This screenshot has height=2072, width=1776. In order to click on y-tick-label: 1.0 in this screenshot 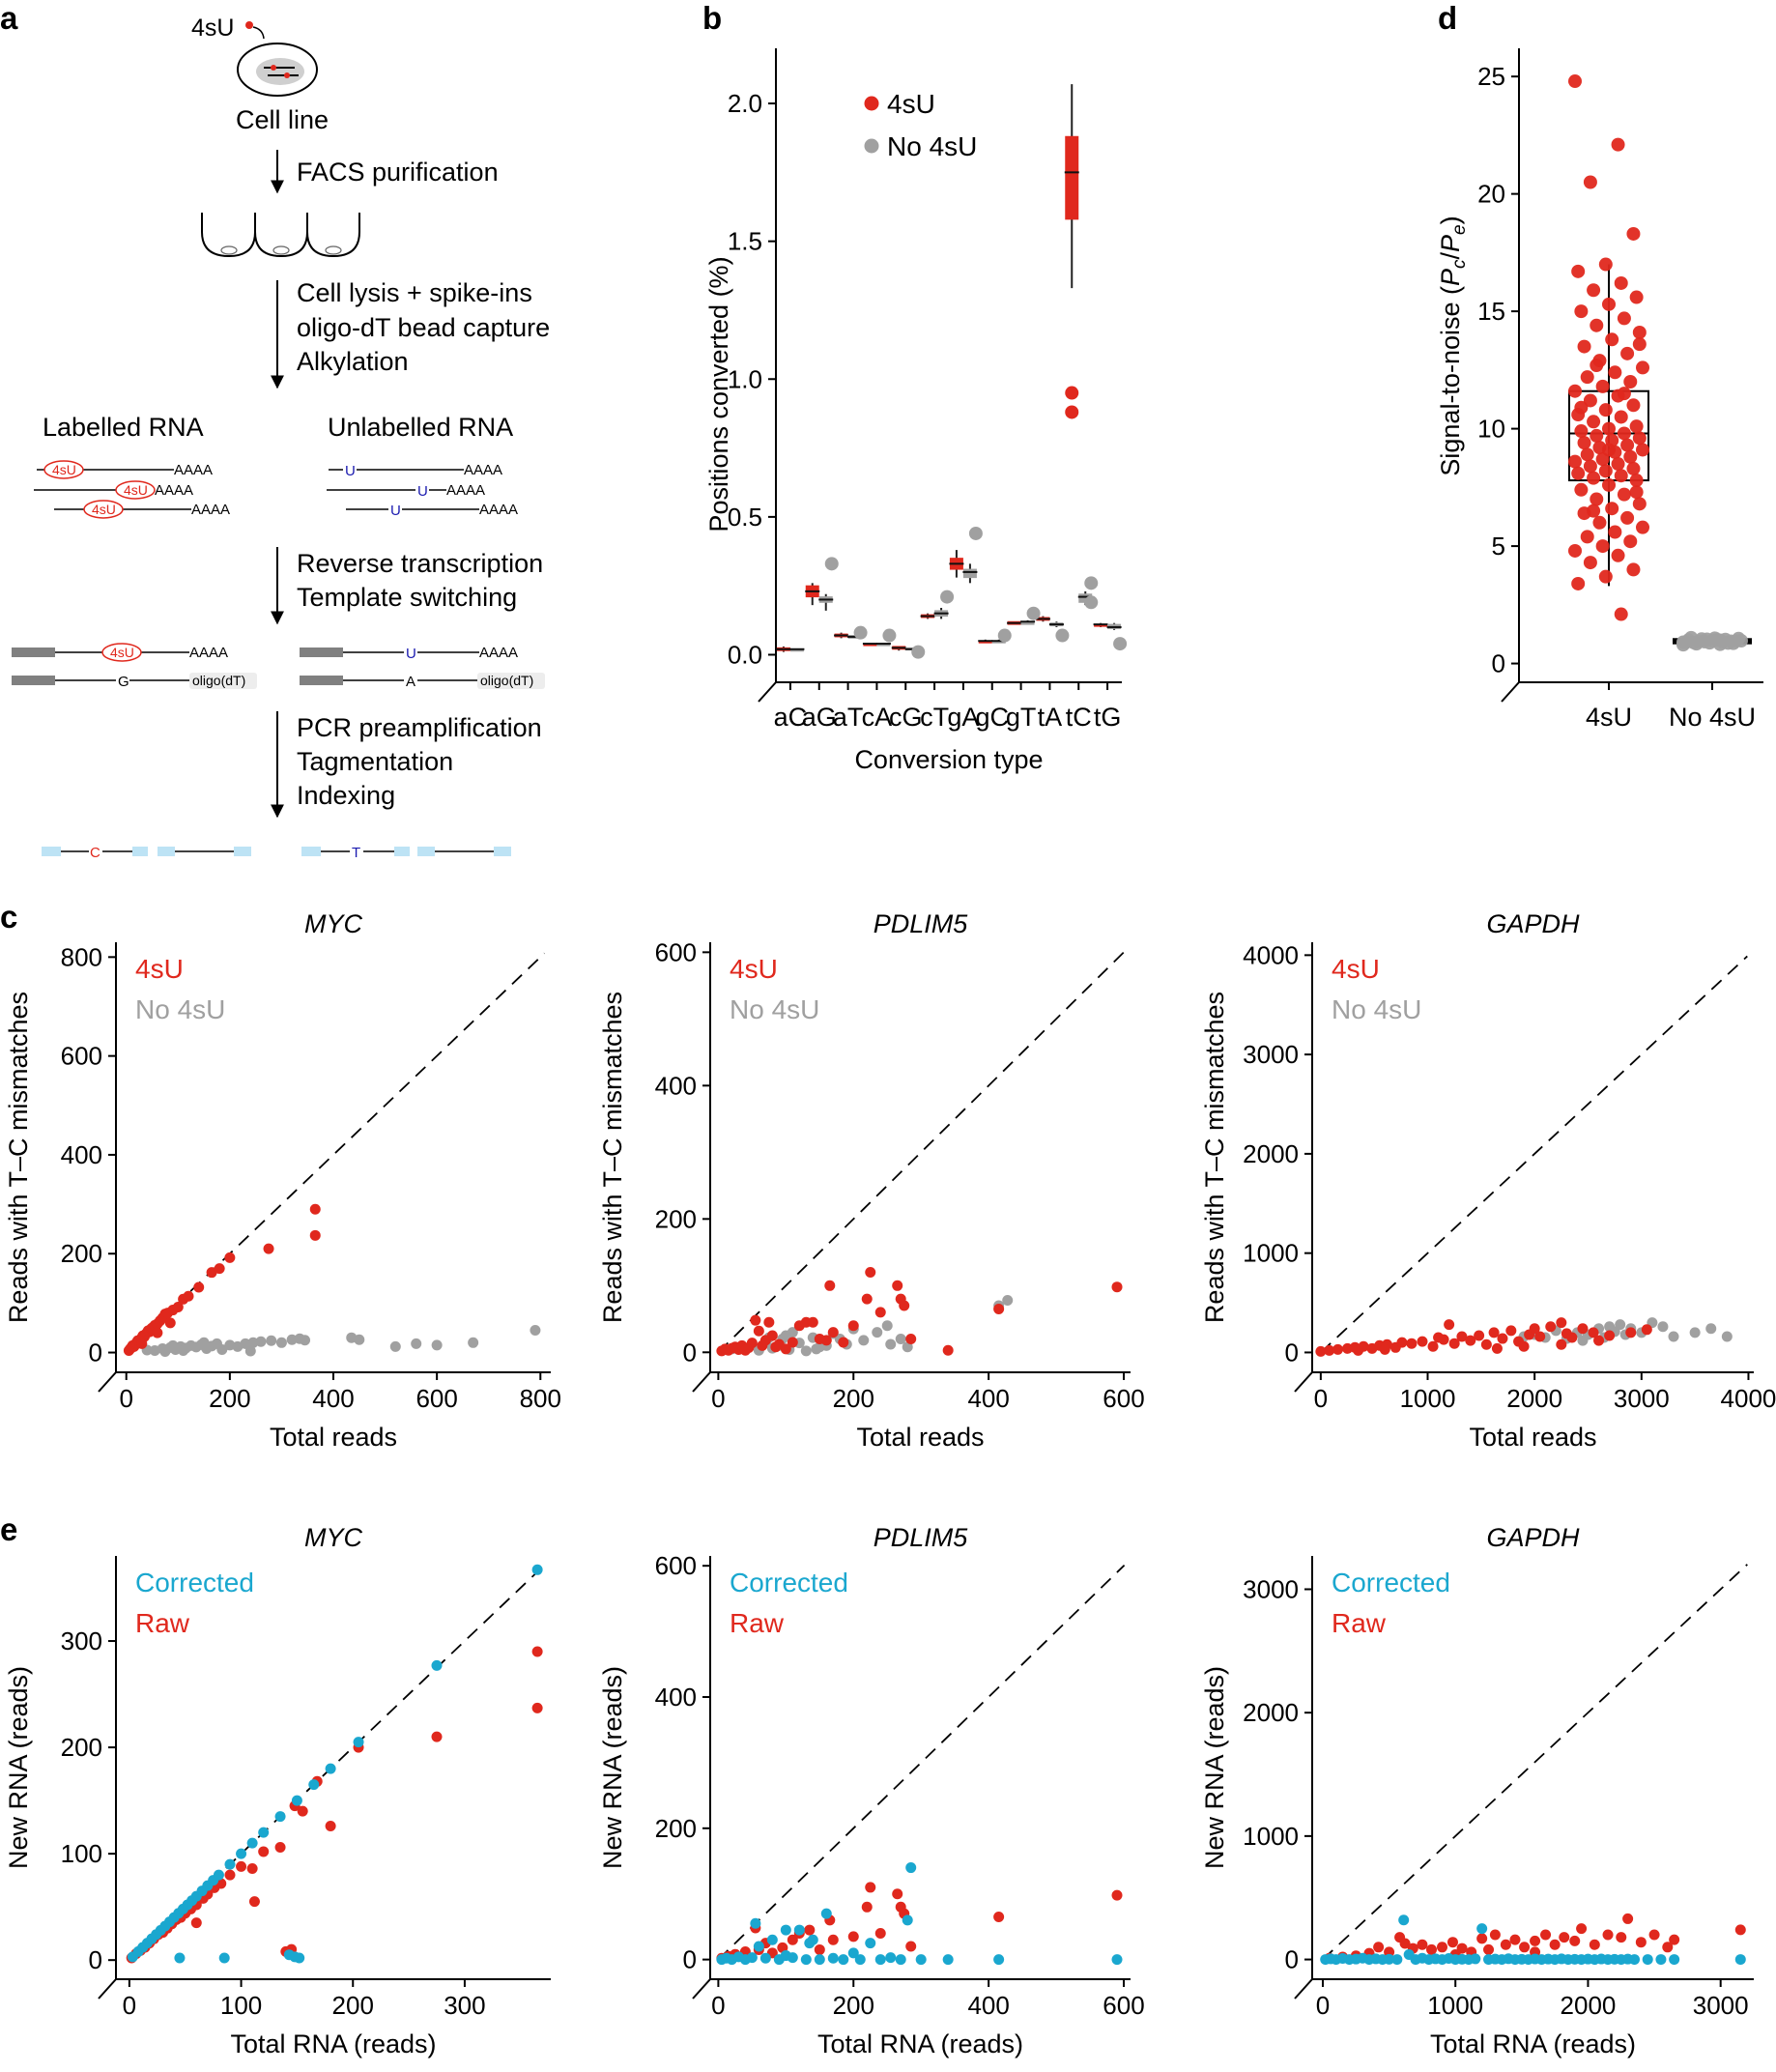, I will do `click(745, 378)`.